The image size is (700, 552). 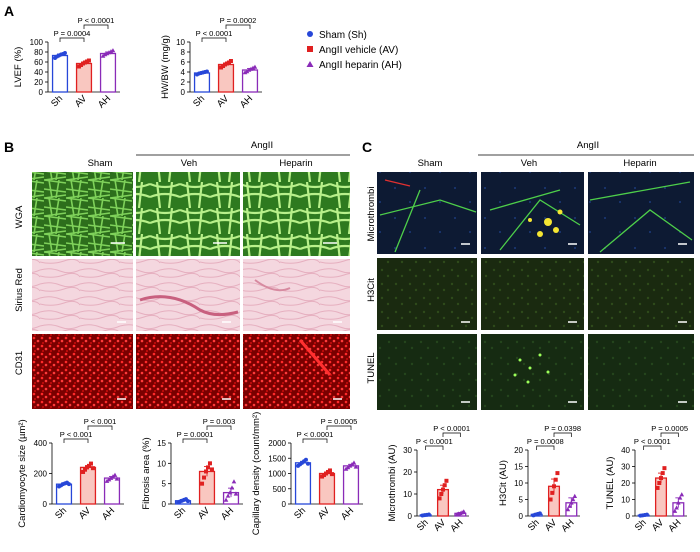 I want to click on y-axis-label: LVEF (%), so click(x=18, y=67).